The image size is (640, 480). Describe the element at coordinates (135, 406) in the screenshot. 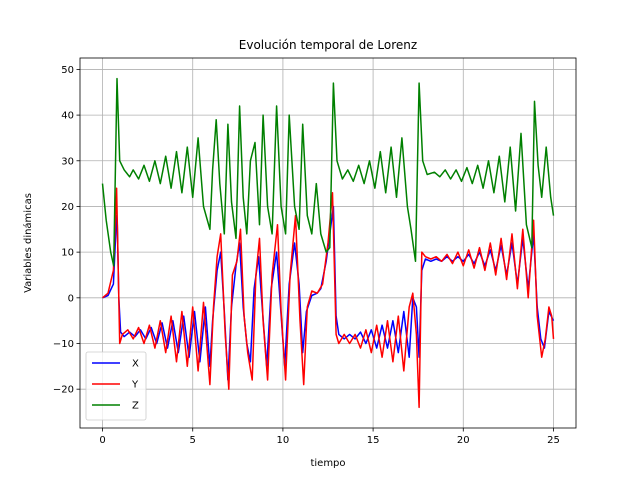

I see `legend-label-z: Z` at that location.